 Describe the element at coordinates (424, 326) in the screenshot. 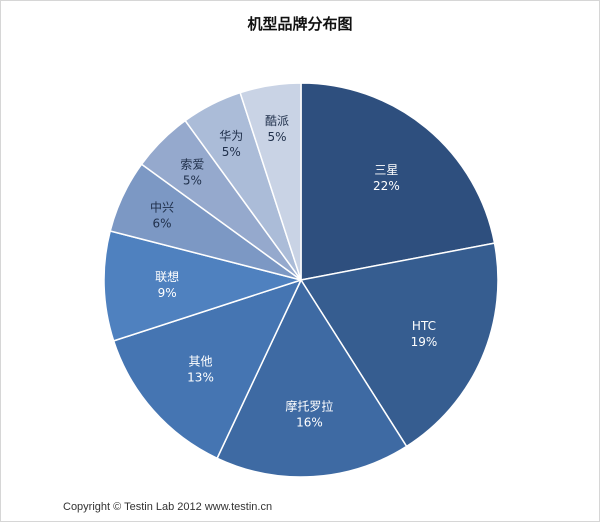

I see `slice-label-1: HTC` at that location.